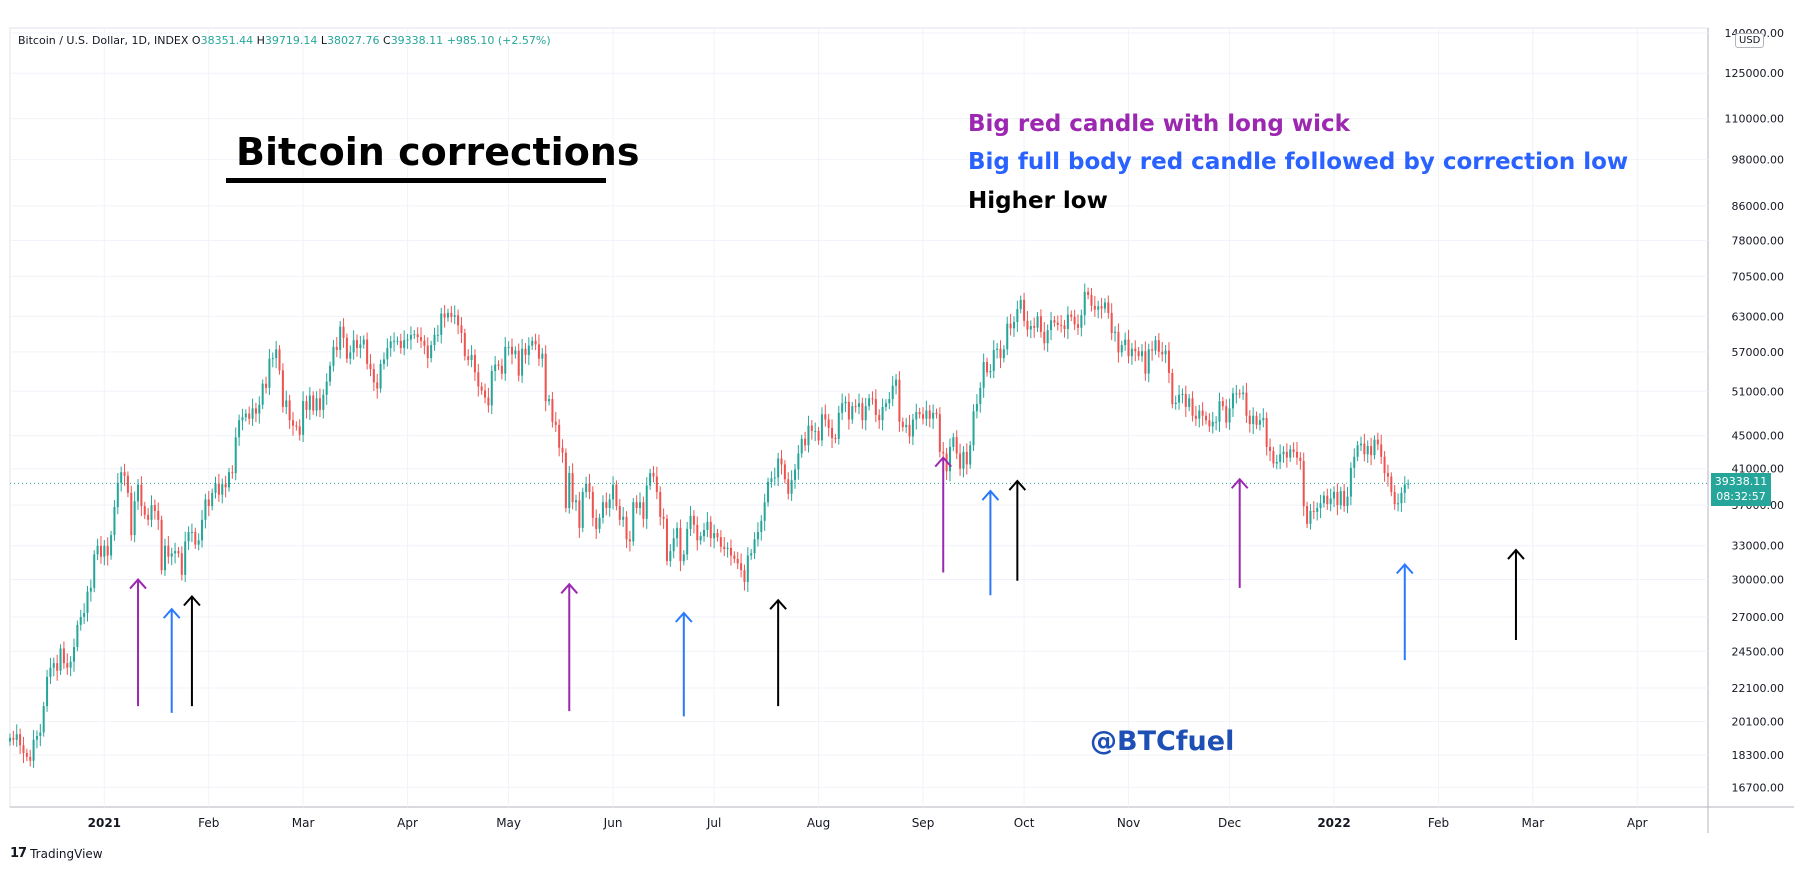 The height and width of the screenshot is (872, 1794). What do you see at coordinates (1159, 124) in the screenshot?
I see `legend-purple: Big red candle with long wick` at bounding box center [1159, 124].